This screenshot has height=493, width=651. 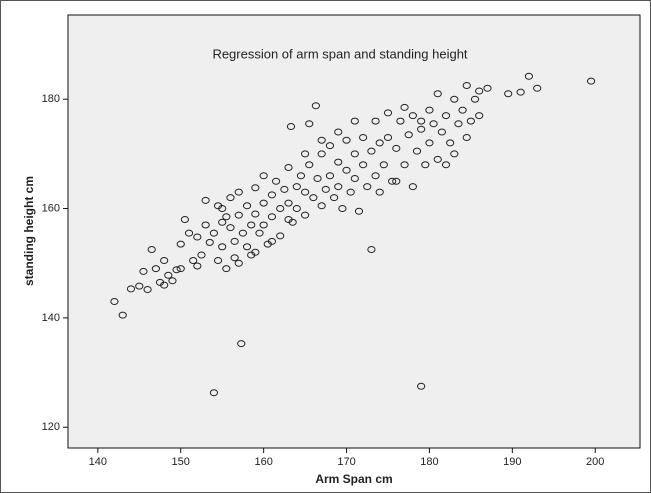 What do you see at coordinates (263, 462) in the screenshot?
I see `x-tick-label: 160` at bounding box center [263, 462].